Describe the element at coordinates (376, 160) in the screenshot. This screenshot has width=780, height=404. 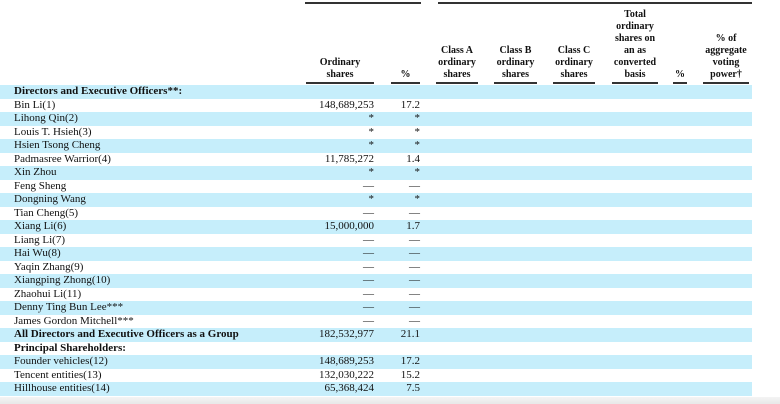
I see `table-row: Padmasree Warrior(4) 11,785,272 1.4` at that location.